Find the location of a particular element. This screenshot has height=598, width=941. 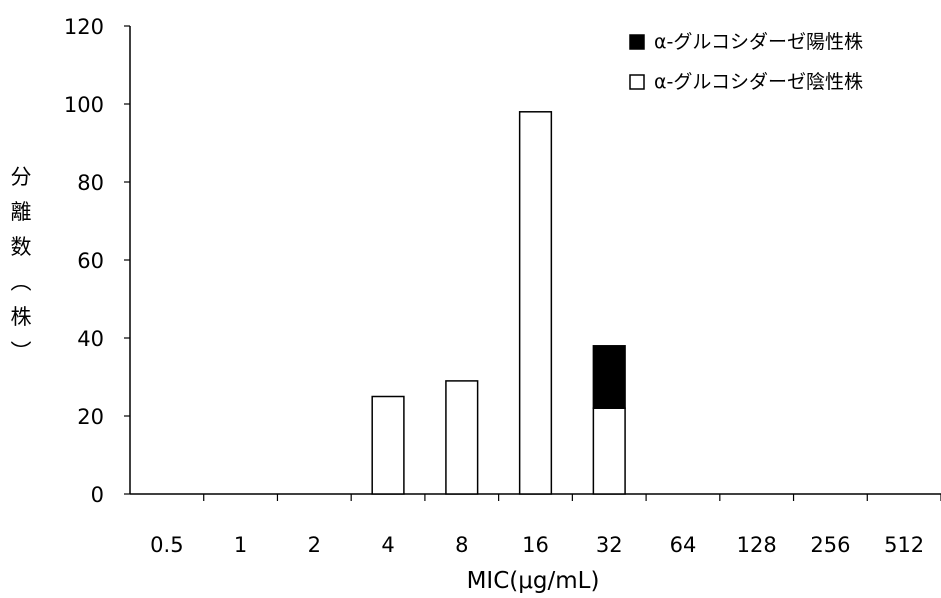

x-tick-label: 2 is located at coordinates (314, 545).